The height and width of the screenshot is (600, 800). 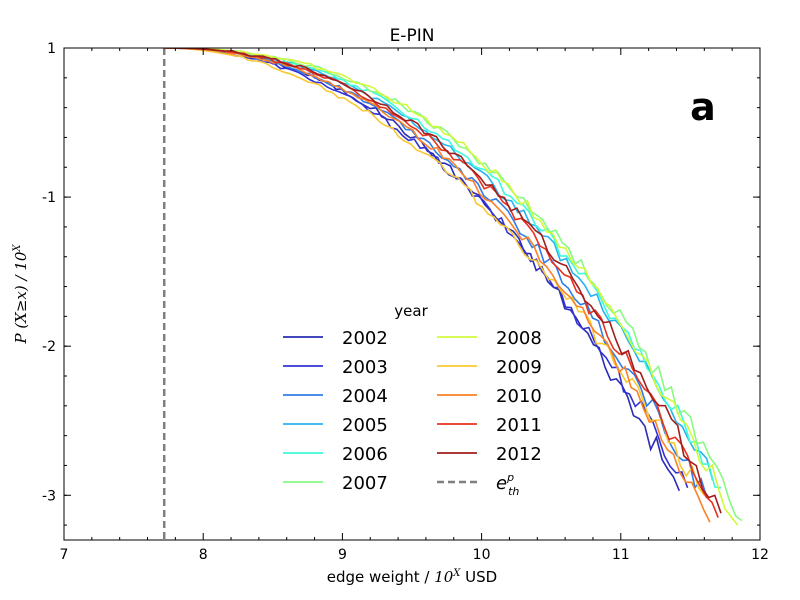 What do you see at coordinates (412, 36) in the screenshot?
I see `chart-title: E-PIN` at bounding box center [412, 36].